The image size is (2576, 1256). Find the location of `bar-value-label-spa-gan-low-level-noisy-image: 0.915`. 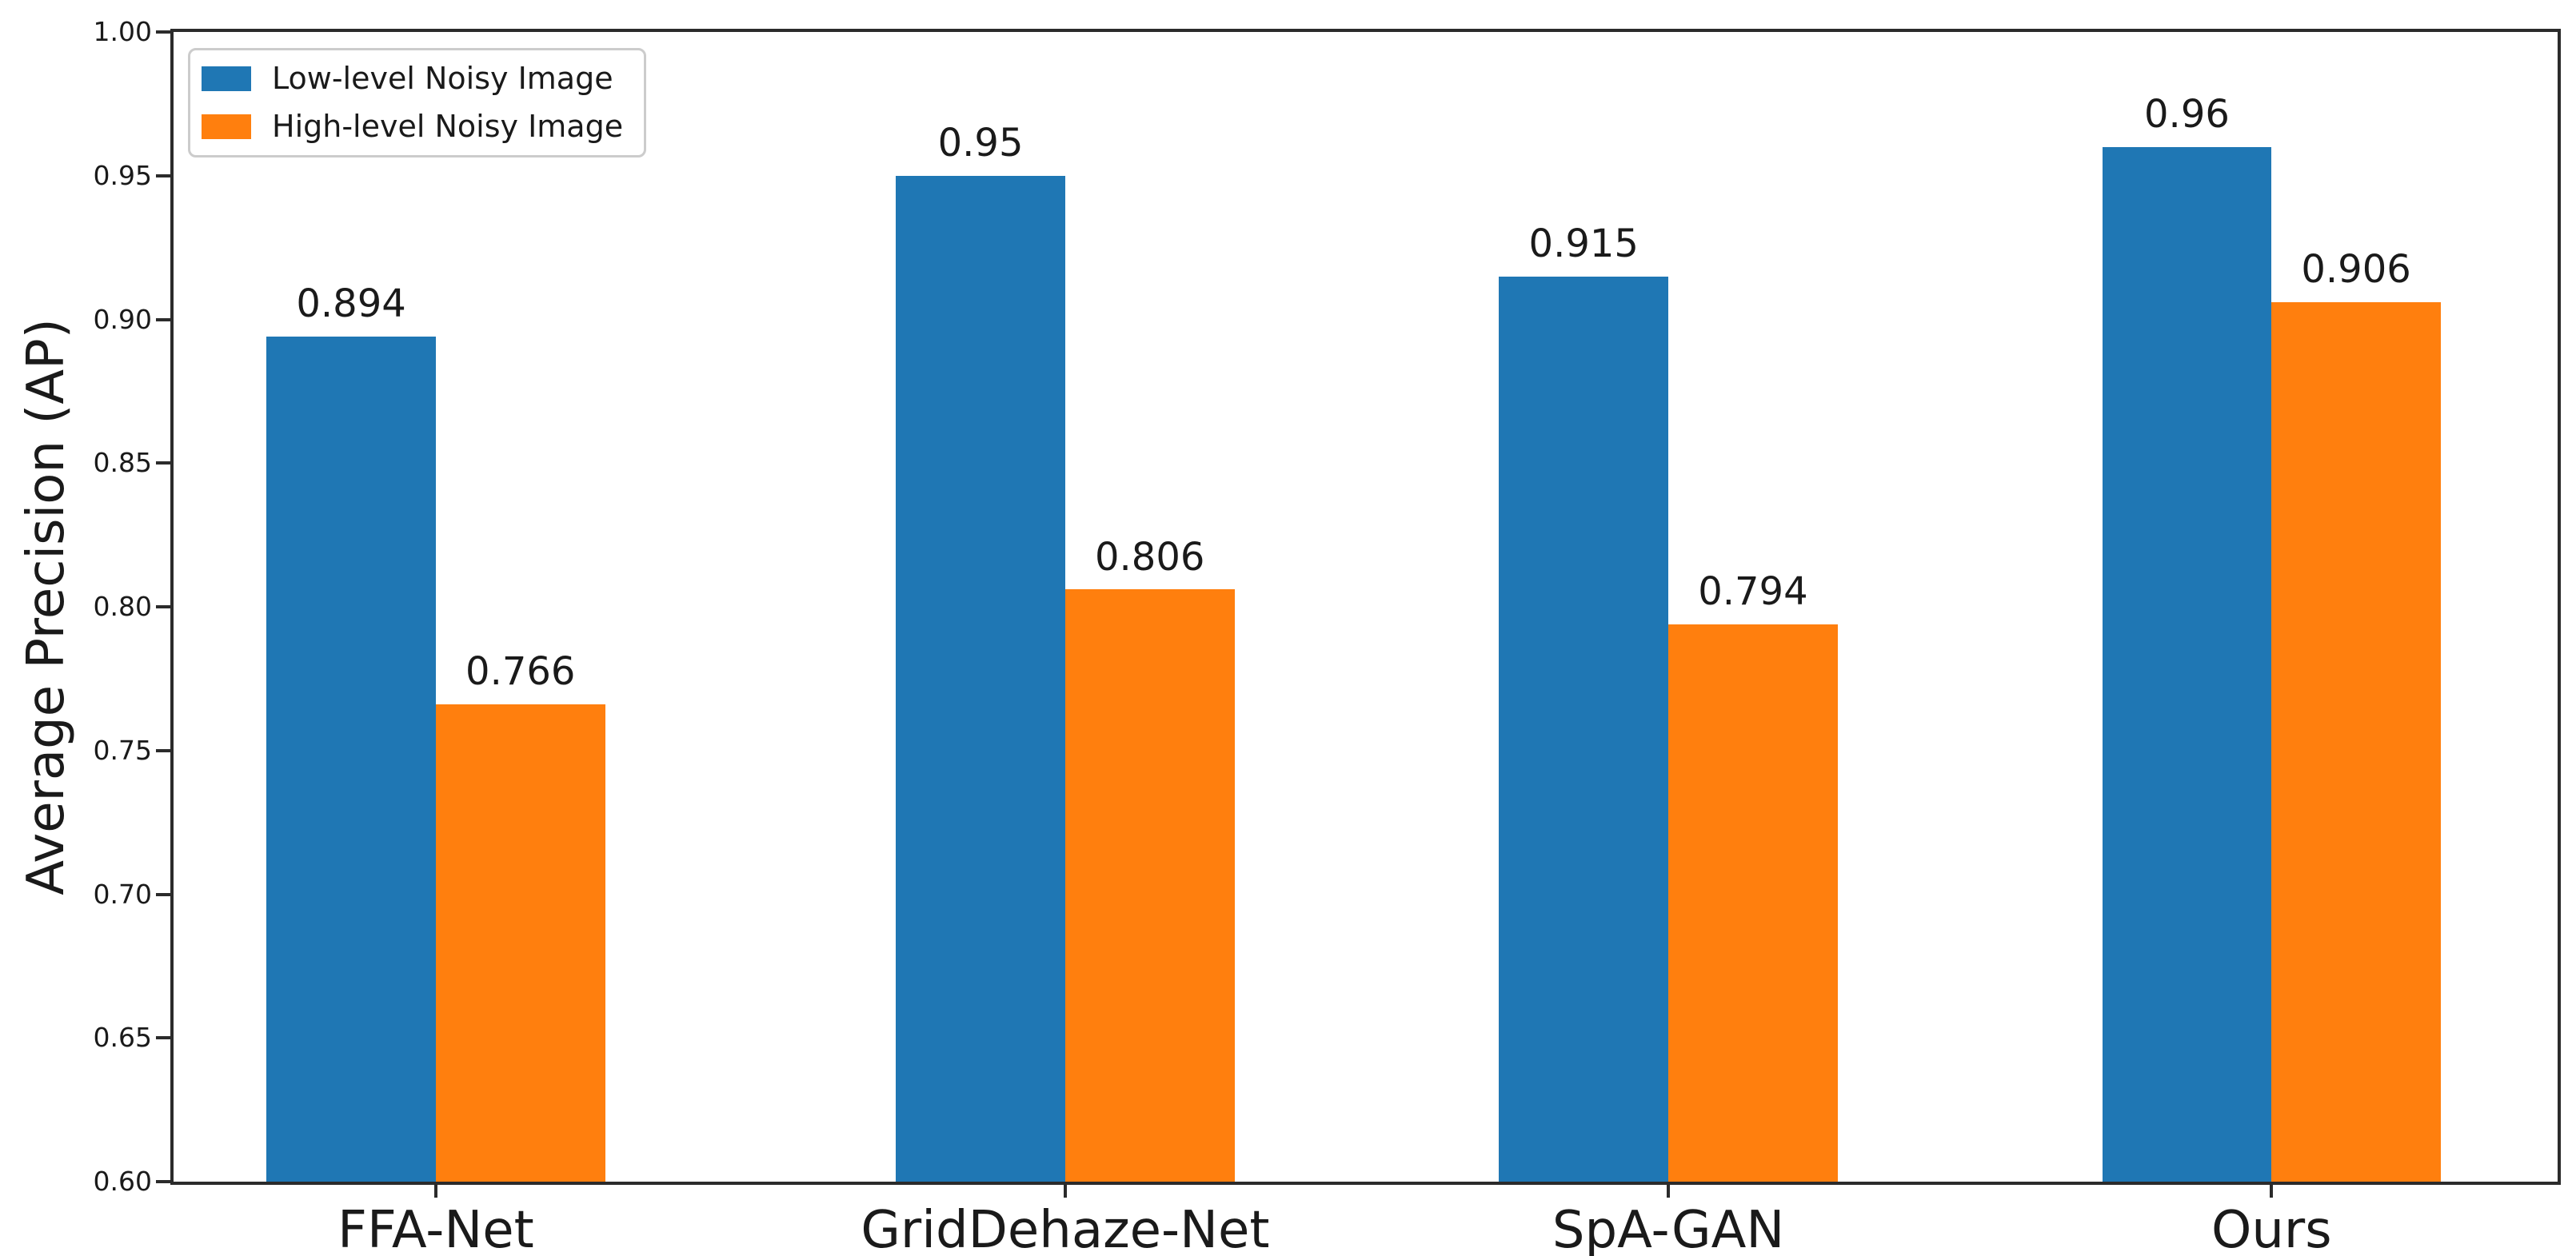

bar-value-label-spa-gan-low-level-noisy-image: 0.915 is located at coordinates (1583, 243).